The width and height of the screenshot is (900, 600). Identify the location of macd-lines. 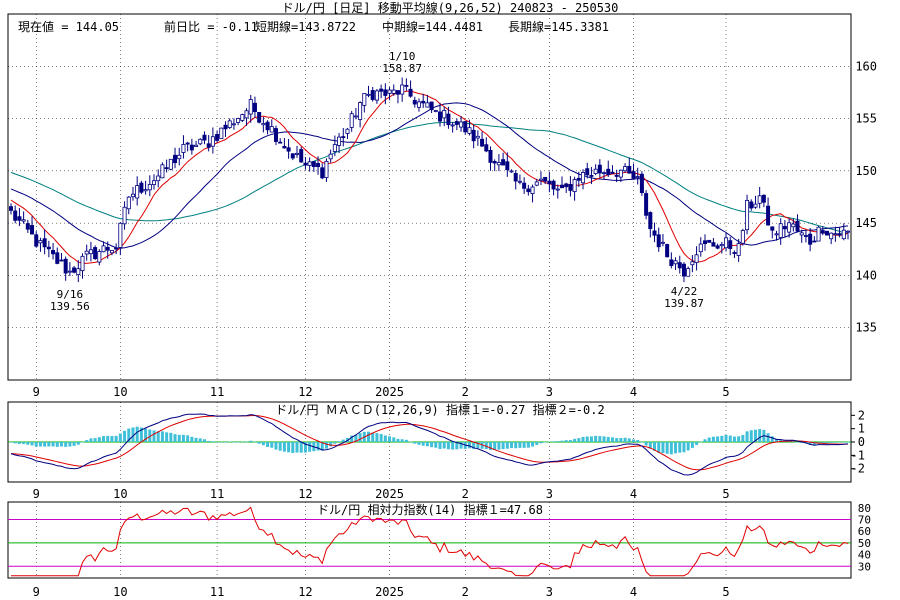
(429, 444).